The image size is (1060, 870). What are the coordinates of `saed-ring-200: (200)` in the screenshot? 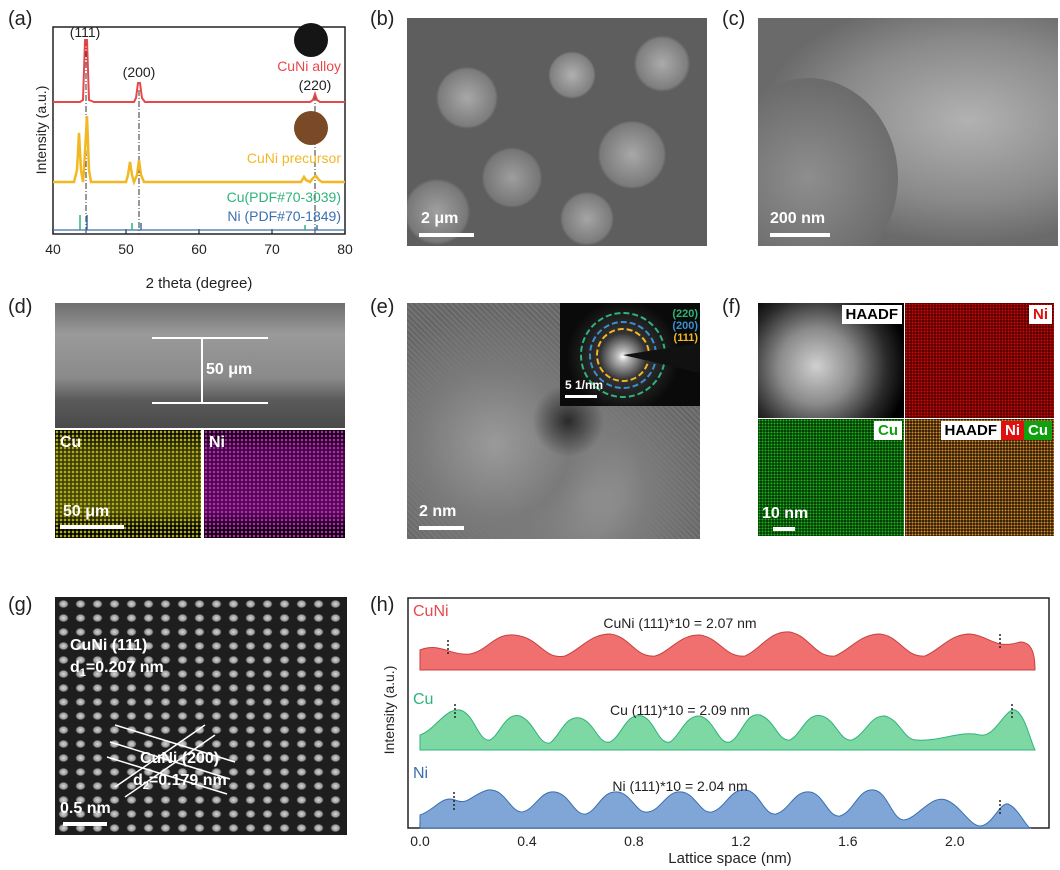 It's located at (685, 326).